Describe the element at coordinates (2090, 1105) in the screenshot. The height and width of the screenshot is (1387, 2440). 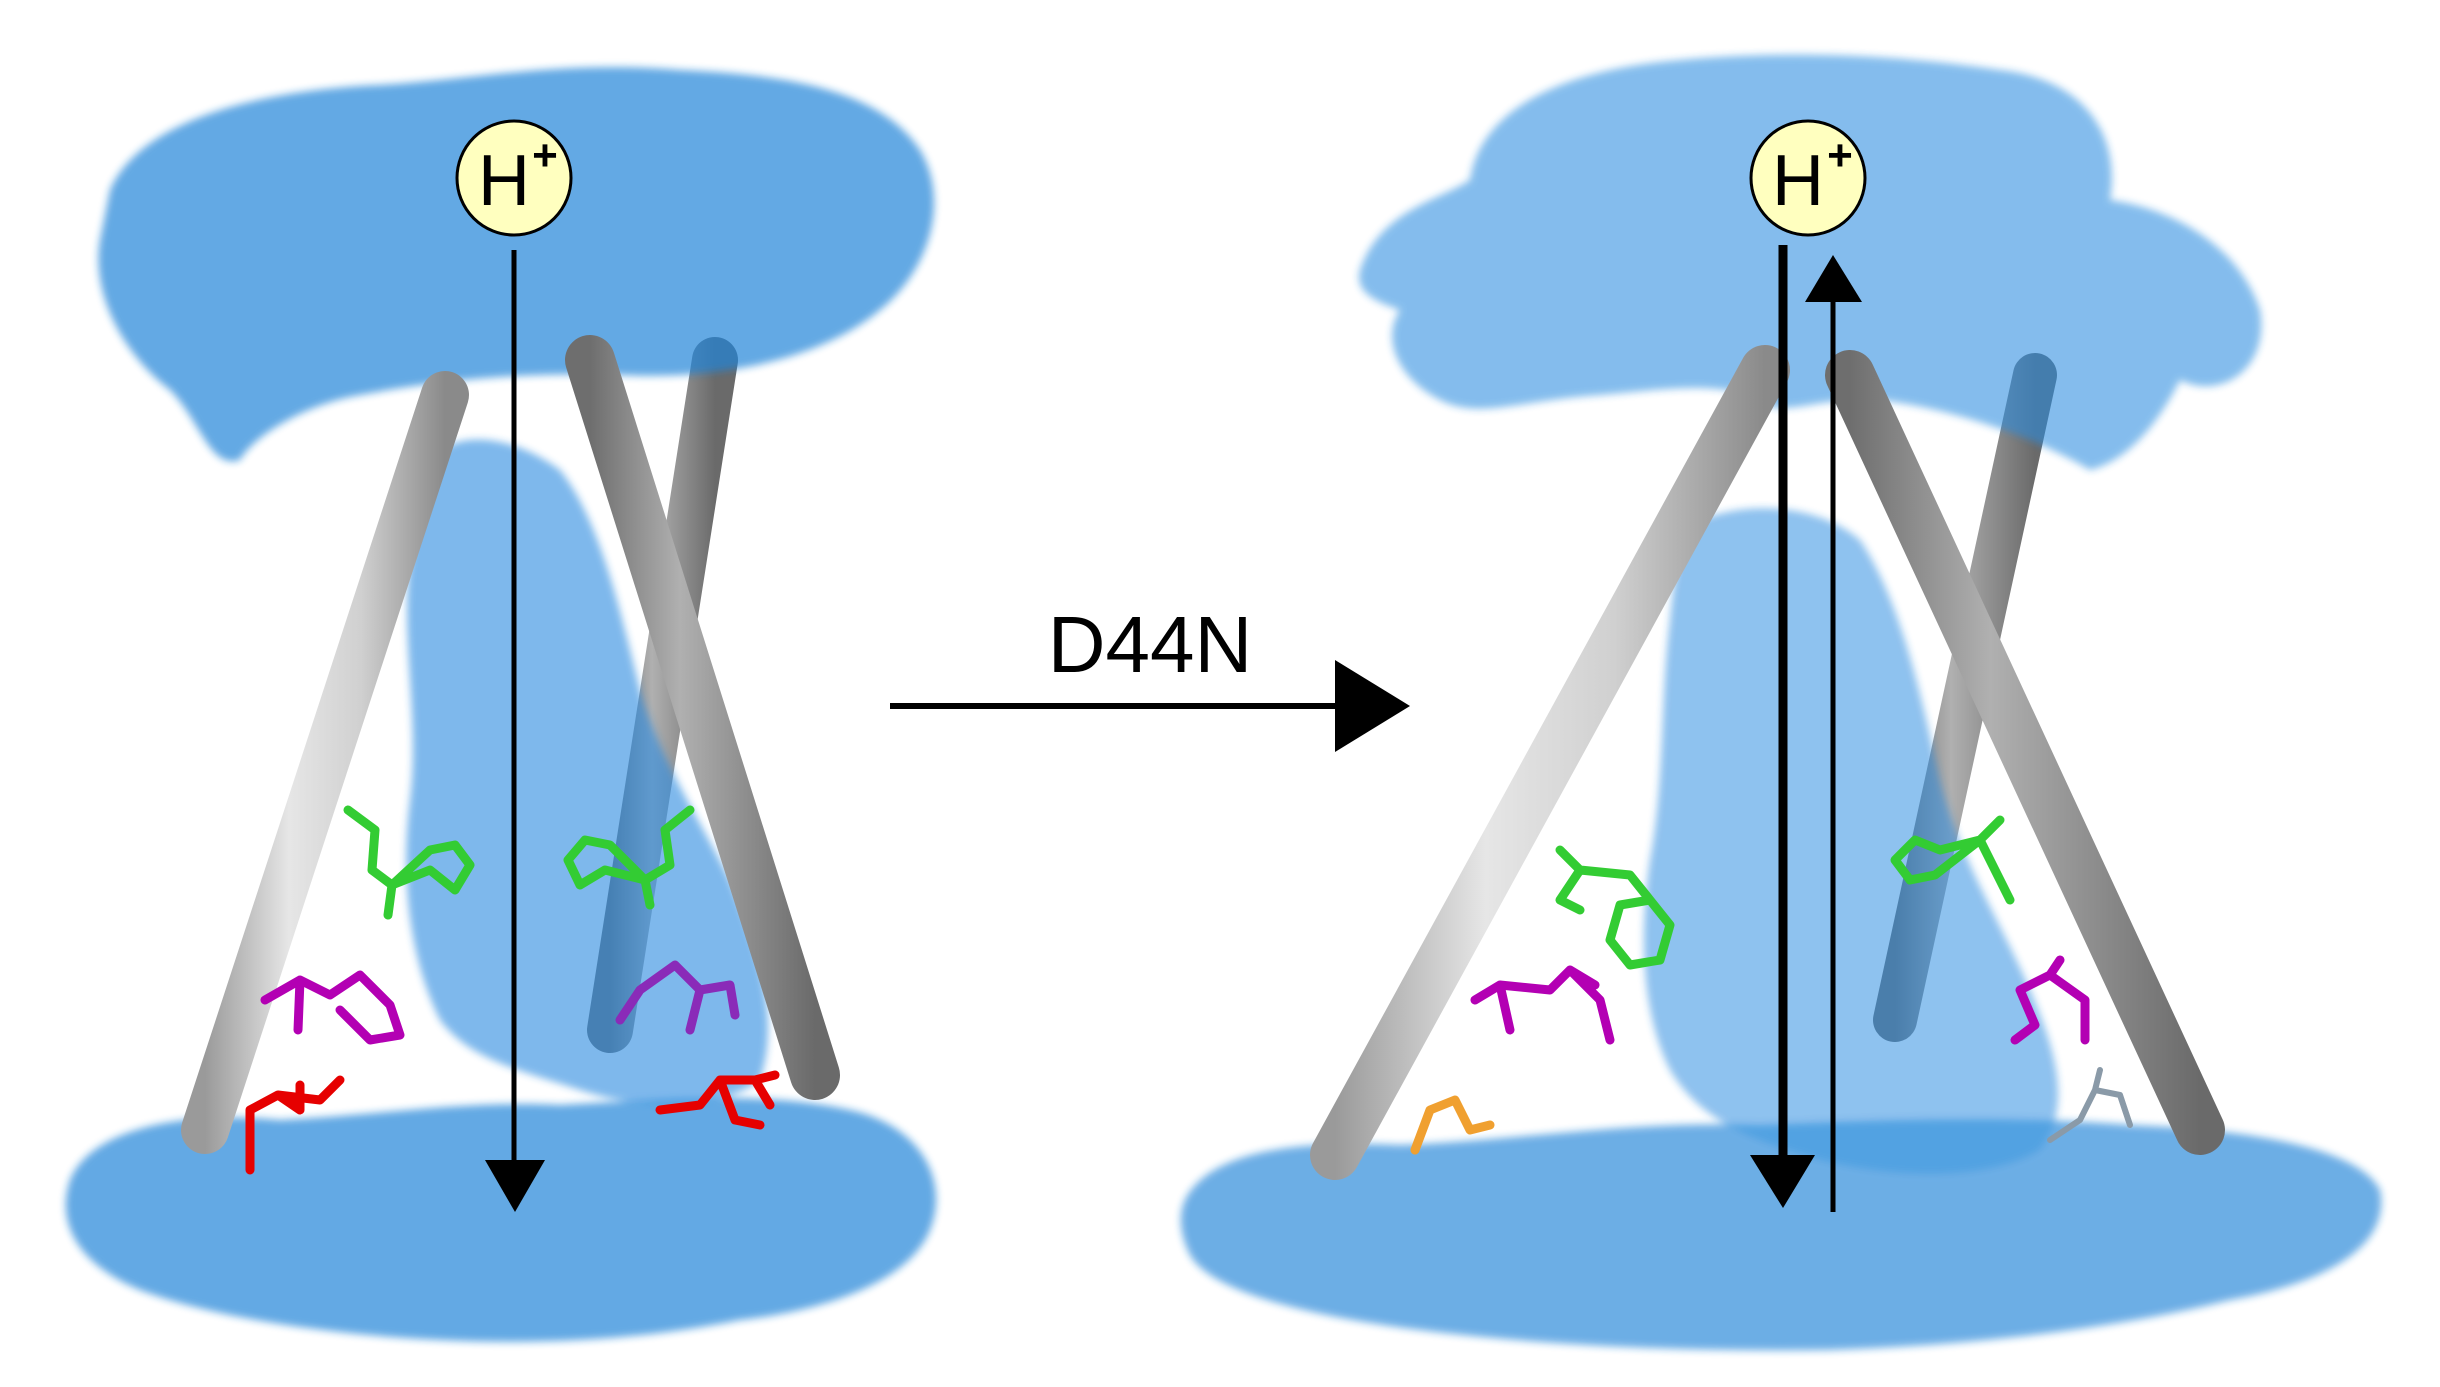
I see `residue-grey` at that location.